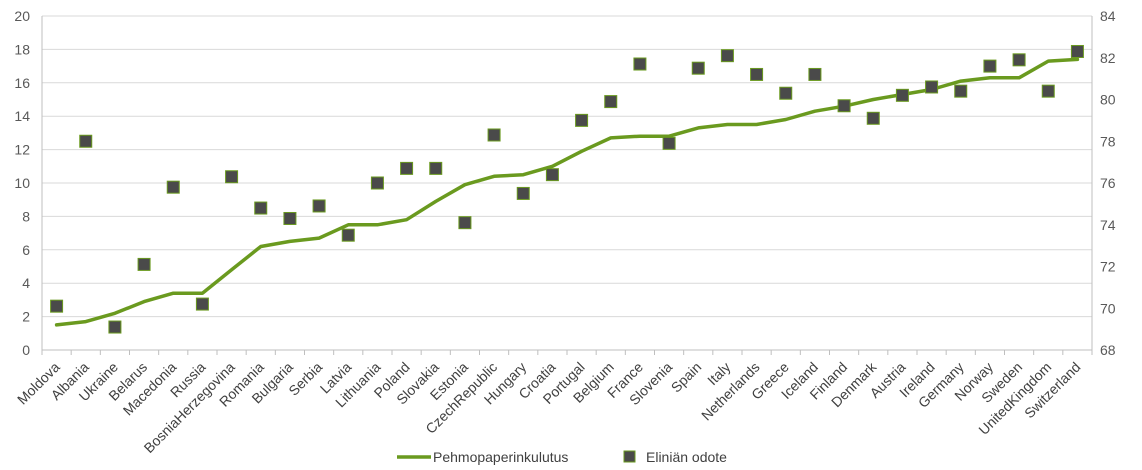 This screenshot has width=1142, height=470. I want to click on right-tick-label: 72, so click(1108, 267).